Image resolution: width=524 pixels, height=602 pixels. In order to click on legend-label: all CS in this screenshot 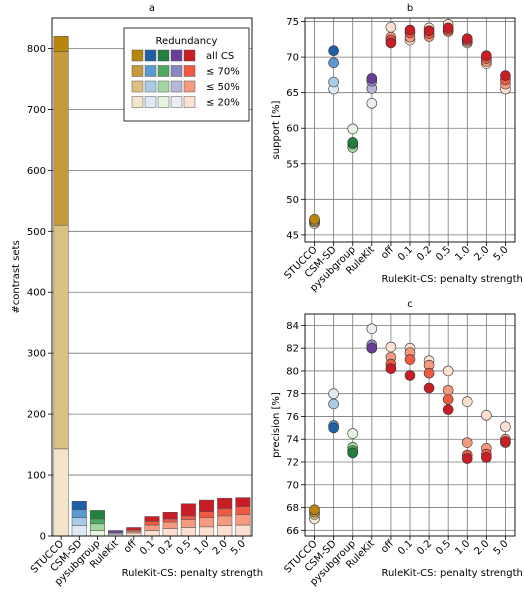, I will do `click(220, 56)`.